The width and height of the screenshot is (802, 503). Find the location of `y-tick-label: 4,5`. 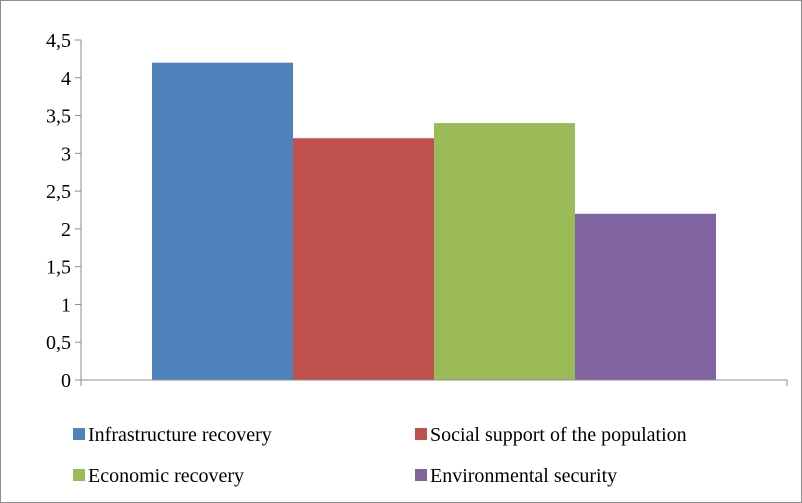

y-tick-label: 4,5 is located at coordinates (58, 41).